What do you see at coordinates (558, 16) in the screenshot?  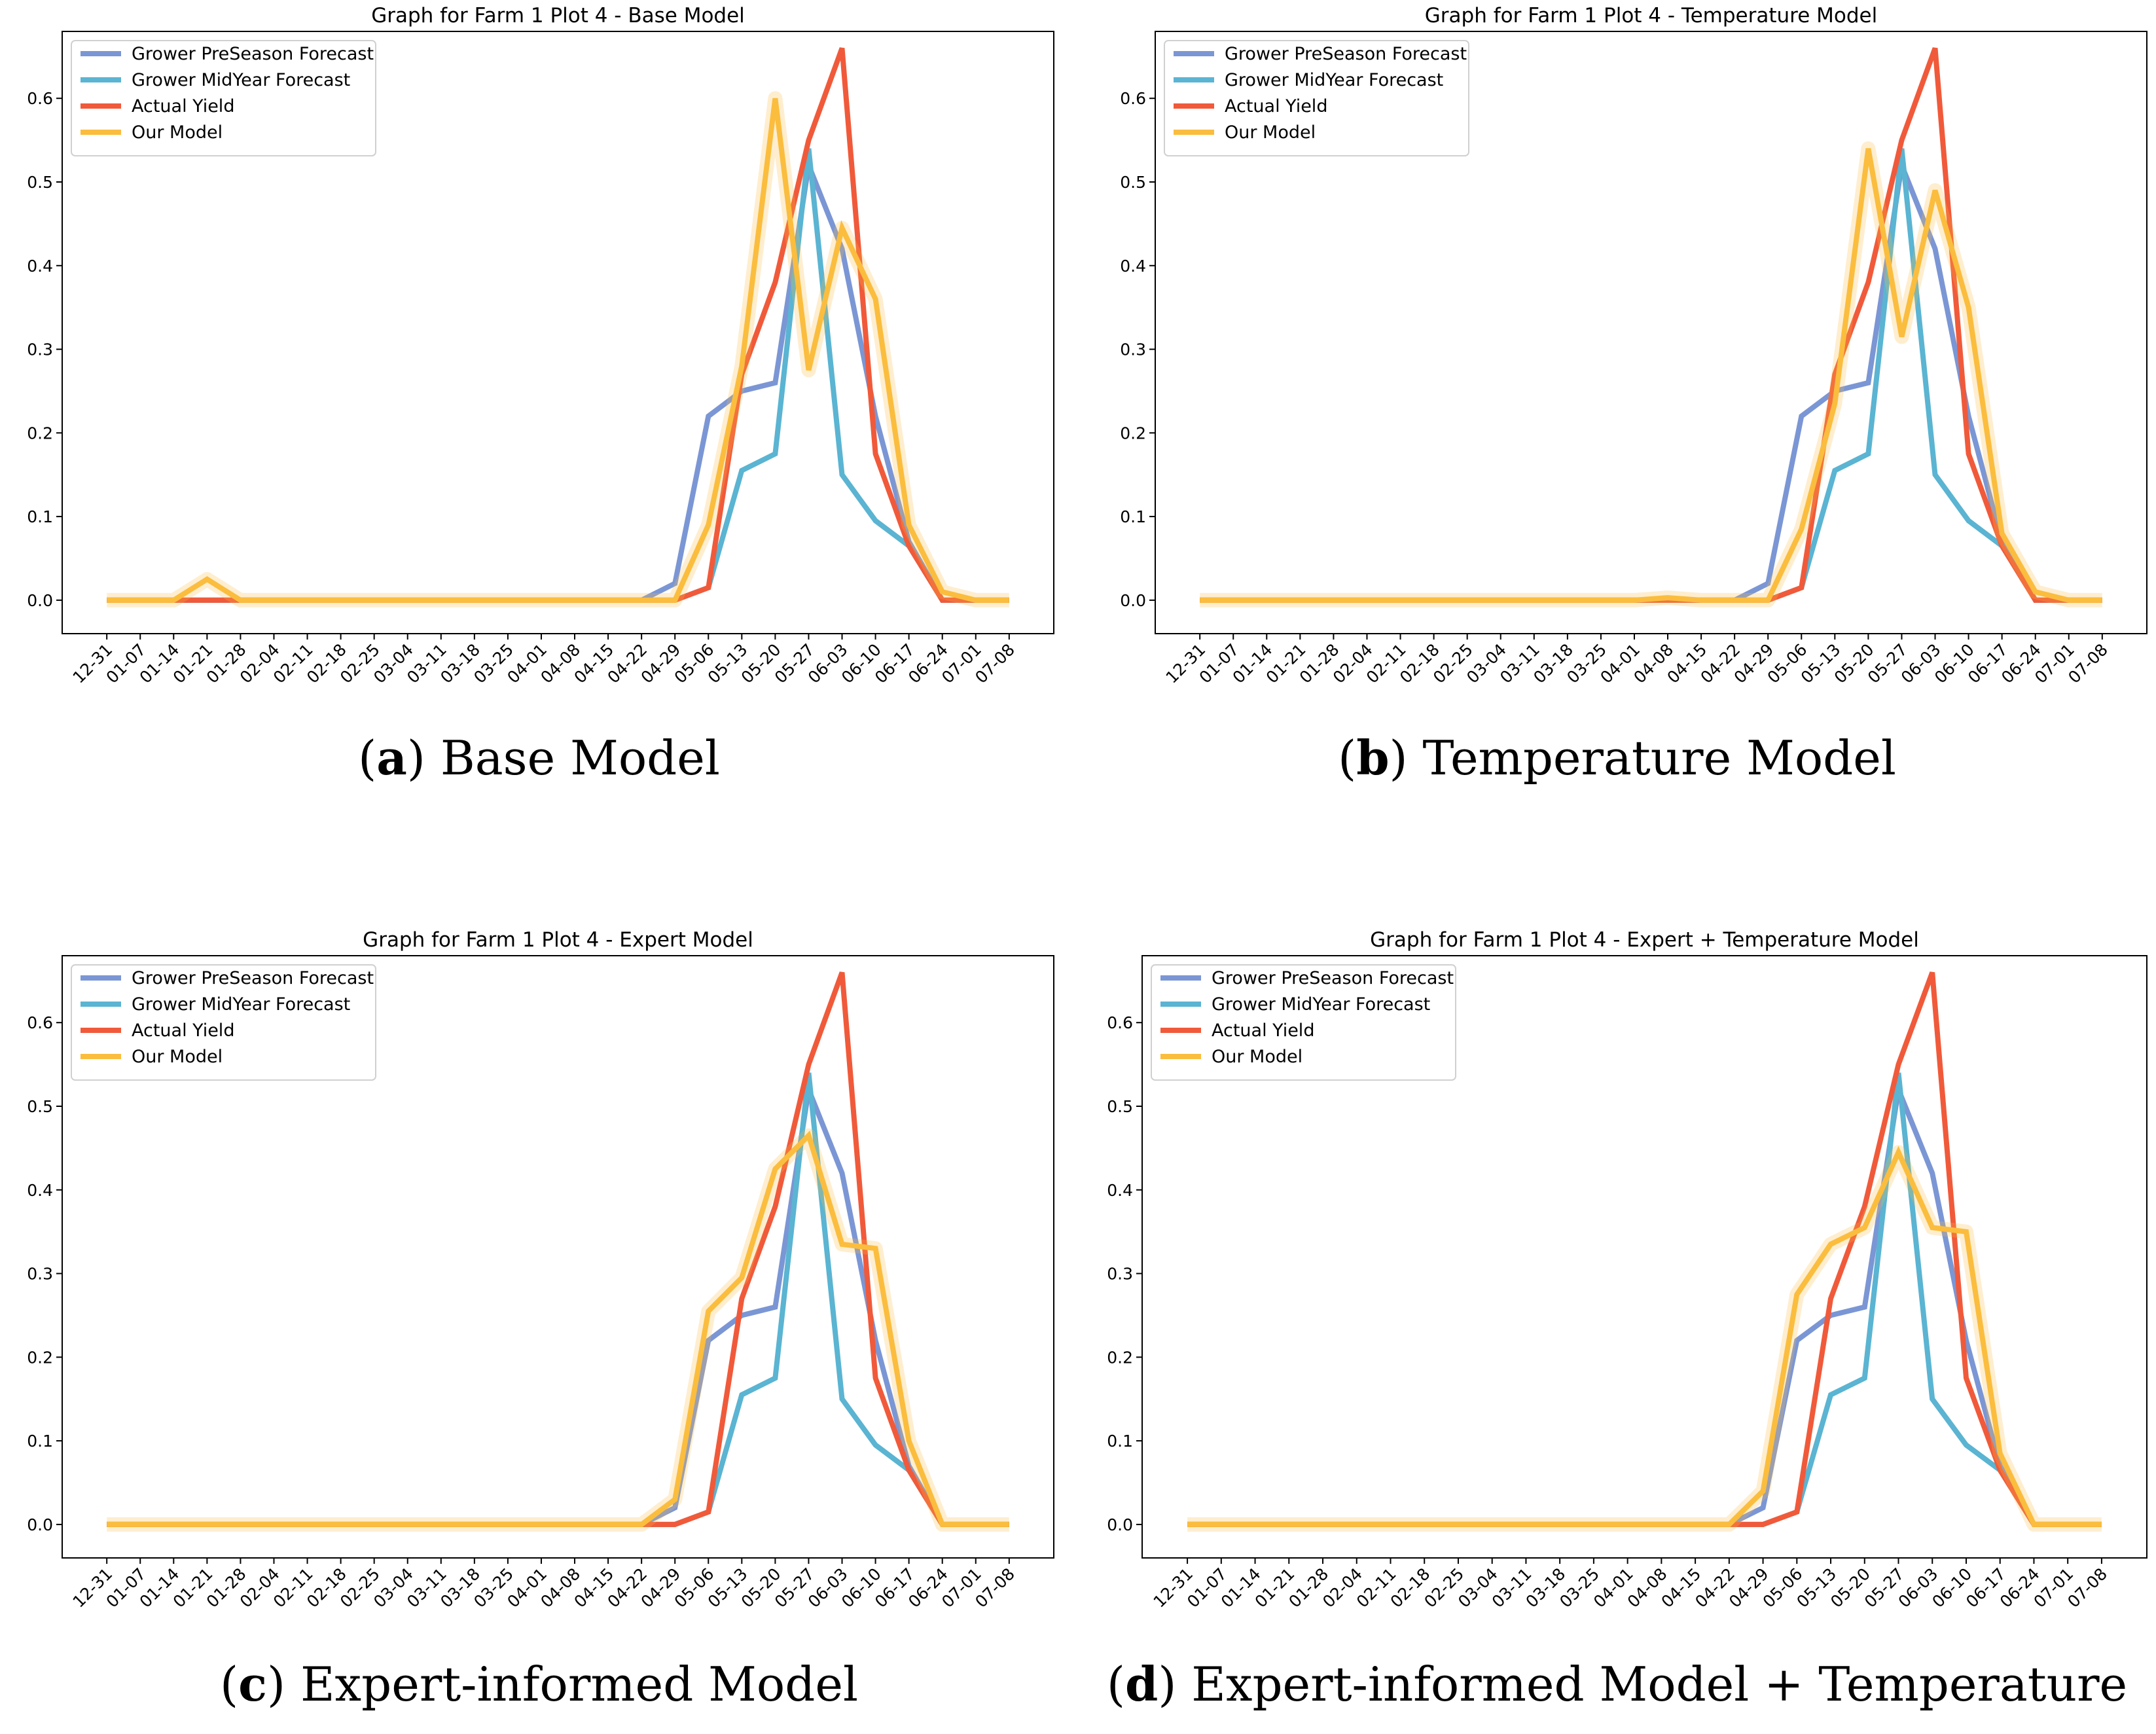 I see `chart-title: Graph for Farm 1 Plot 4 - Base Model` at bounding box center [558, 16].